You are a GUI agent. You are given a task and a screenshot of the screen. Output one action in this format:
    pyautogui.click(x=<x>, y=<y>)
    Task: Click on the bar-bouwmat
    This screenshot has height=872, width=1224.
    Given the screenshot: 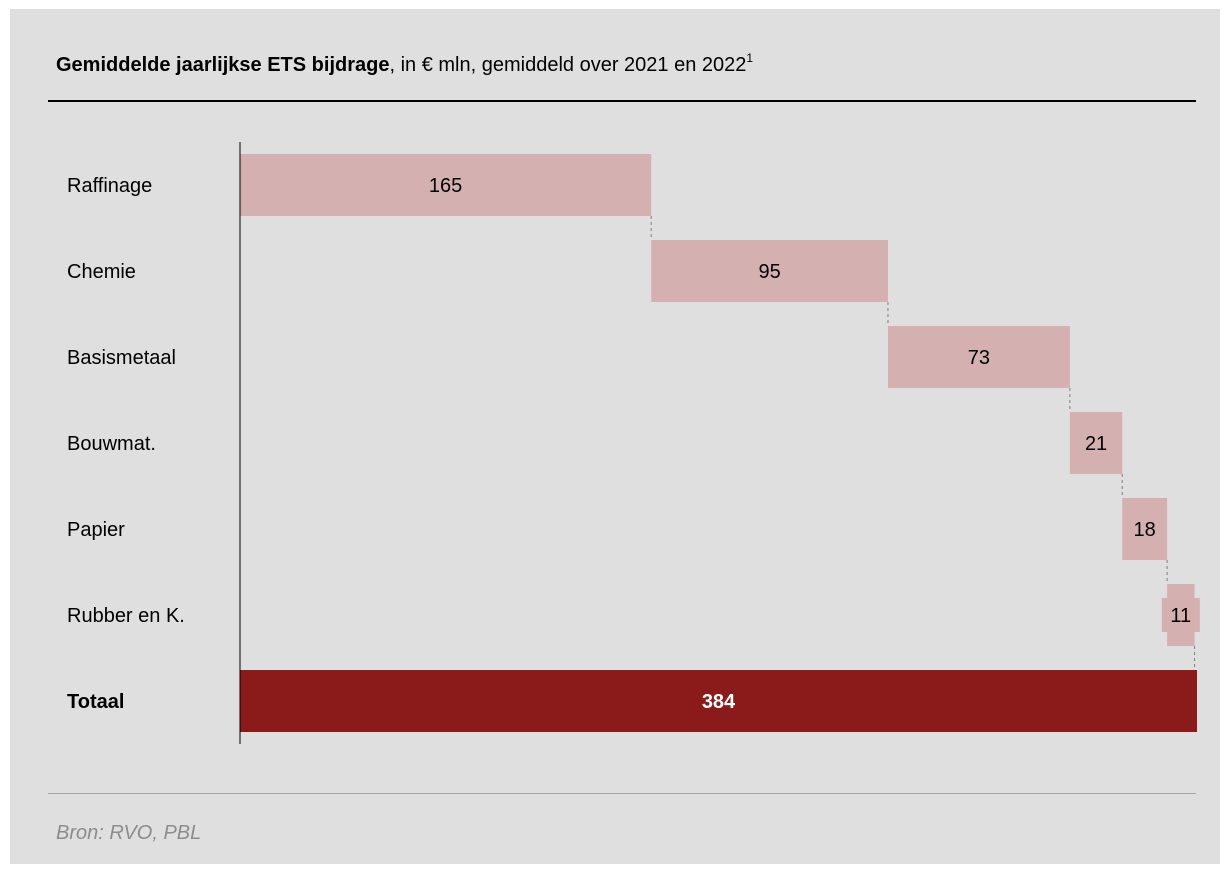 What is the action you would take?
    pyautogui.click(x=1096, y=443)
    